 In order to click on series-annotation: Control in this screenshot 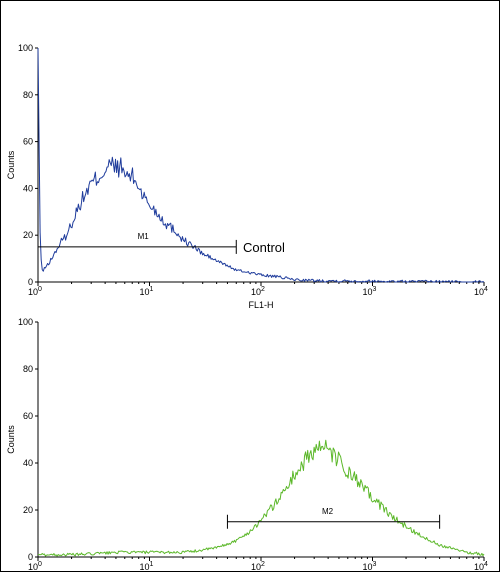, I will do `click(264, 247)`.